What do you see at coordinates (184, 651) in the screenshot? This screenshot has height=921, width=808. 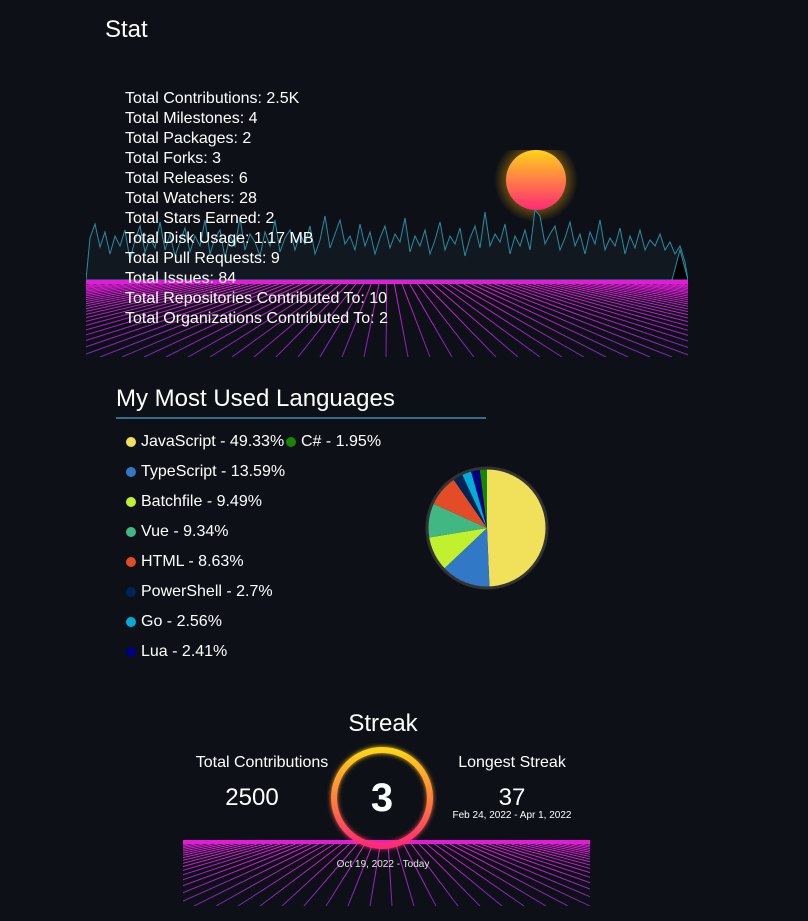 I see `language-label: Lua - 2.41%` at bounding box center [184, 651].